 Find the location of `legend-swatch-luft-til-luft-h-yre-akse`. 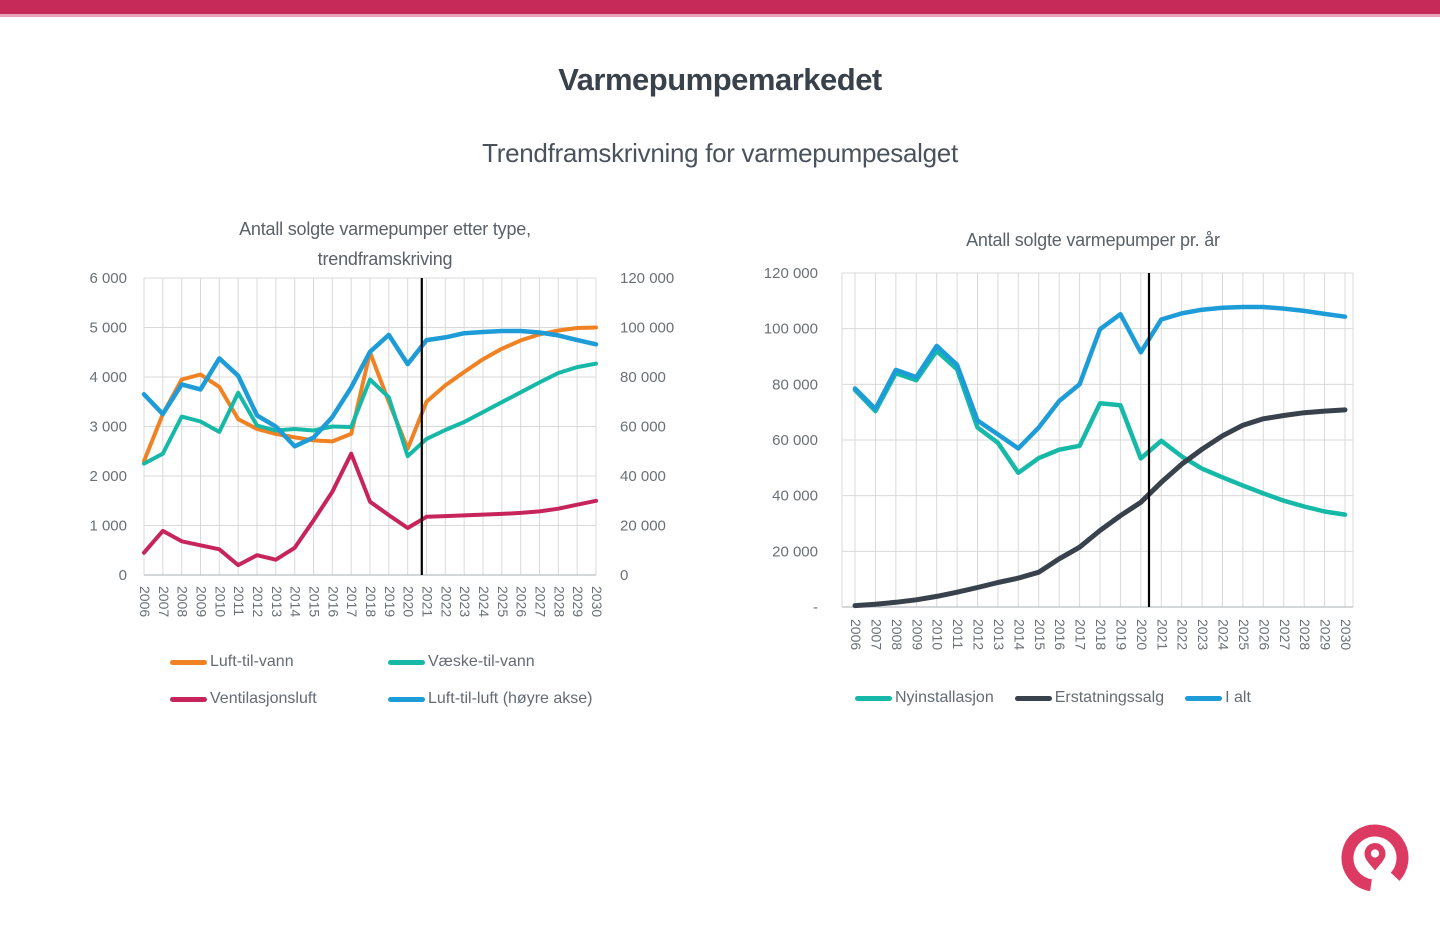

legend-swatch-luft-til-luft-h-yre-akse is located at coordinates (406, 699).